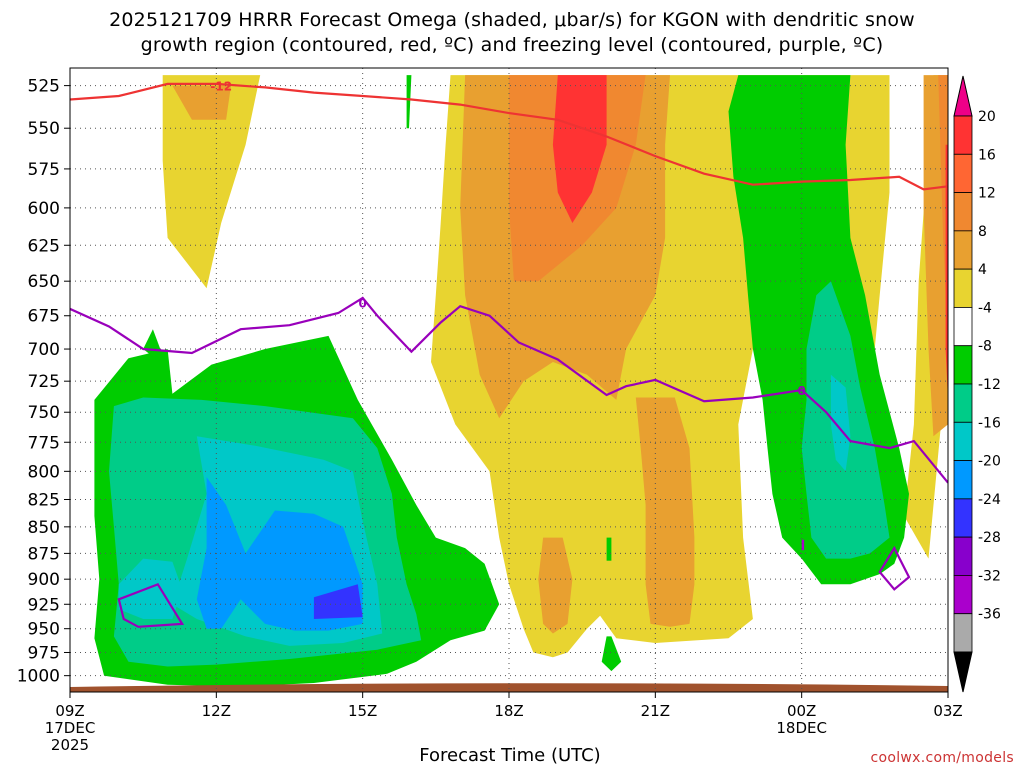 Image resolution: width=1024 pixels, height=768 pixels. Describe the element at coordinates (987, 194) in the screenshot. I see `colorbar-label-2: 12` at that location.